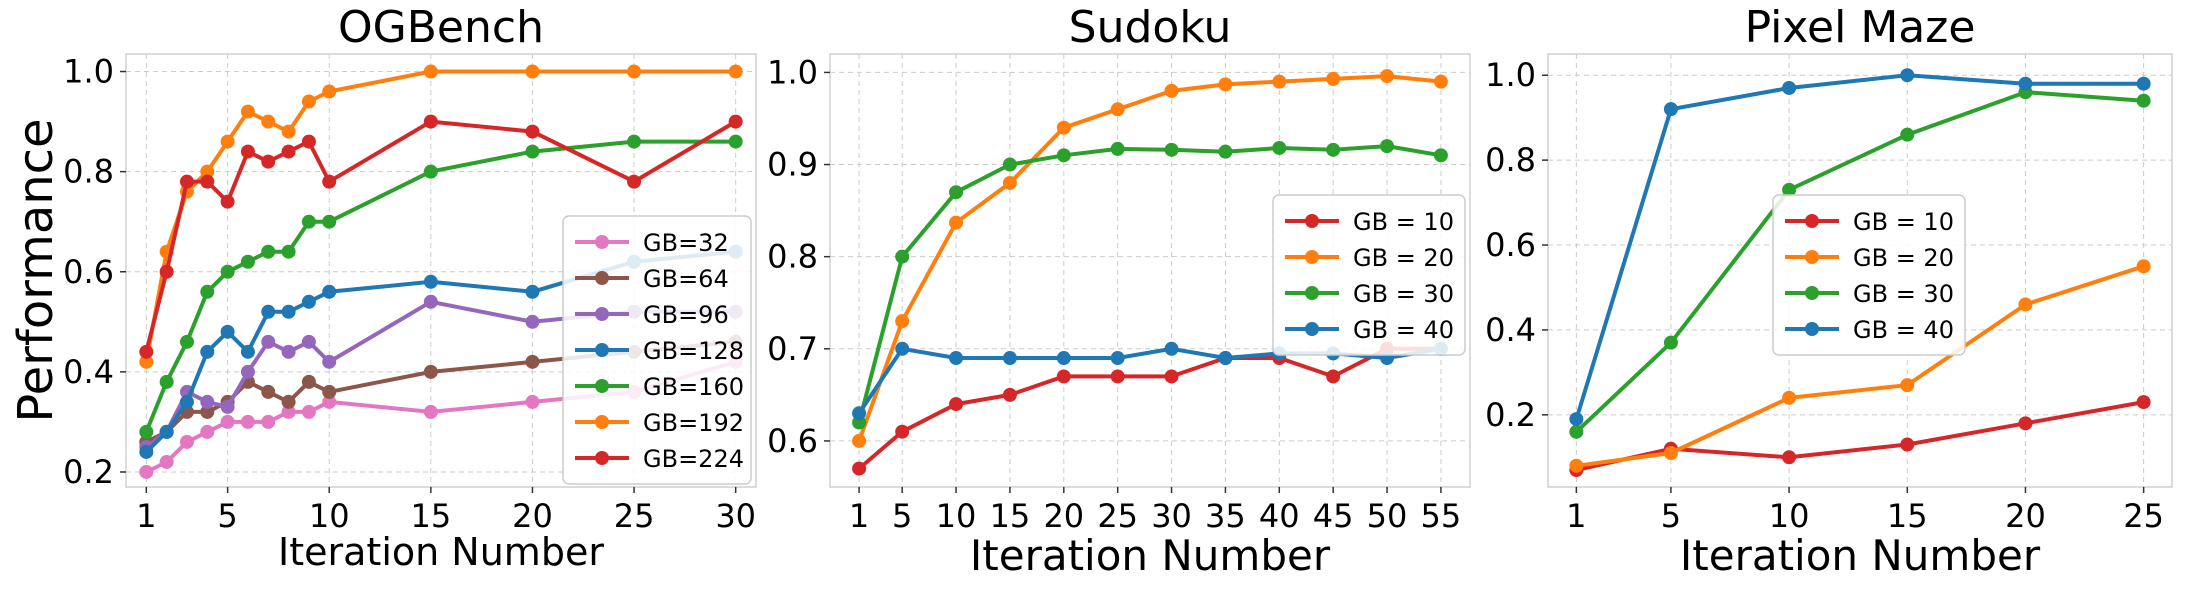 This screenshot has width=2190, height=589. I want to click on chart-title: OGBench, so click(441, 27).